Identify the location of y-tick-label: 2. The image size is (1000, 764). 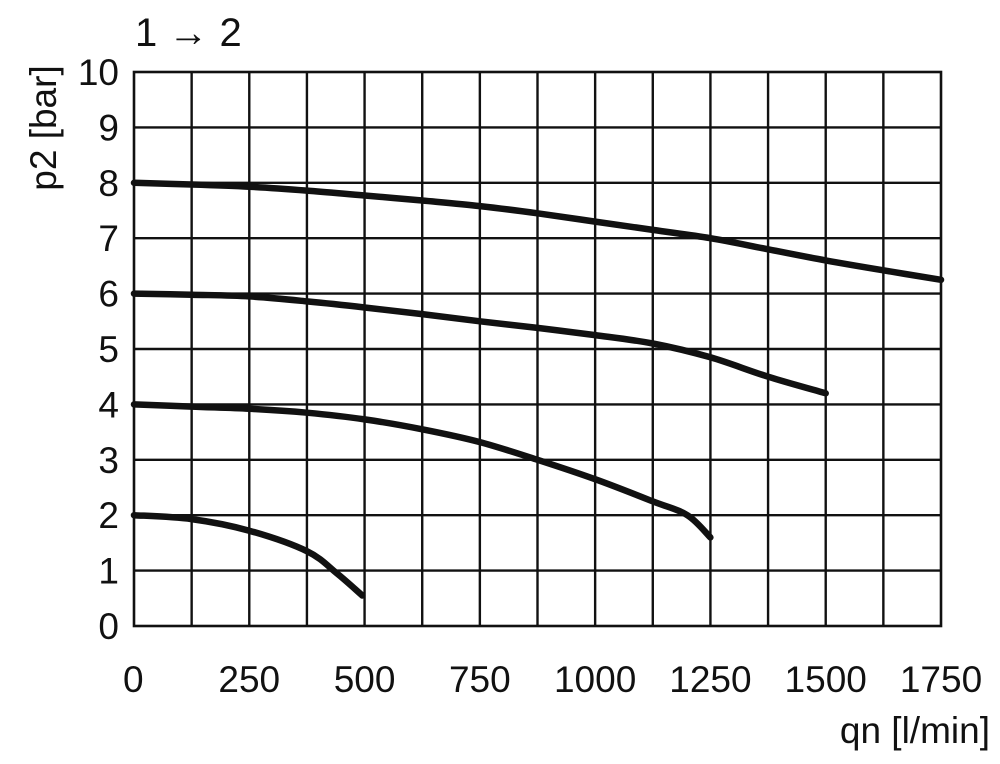
(108, 515).